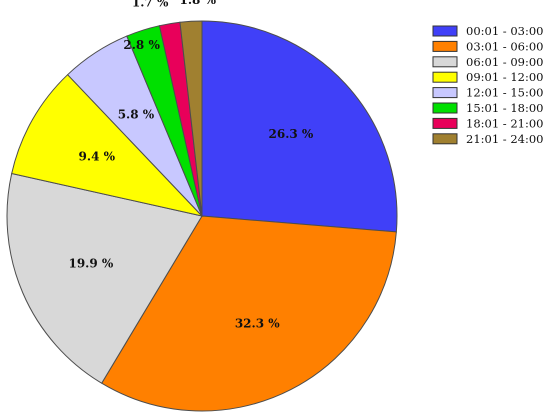 The image size is (550, 420). What do you see at coordinates (504, 31) in the screenshot?
I see `legend-entry-label: 00:01 - 03:00` at bounding box center [504, 31].